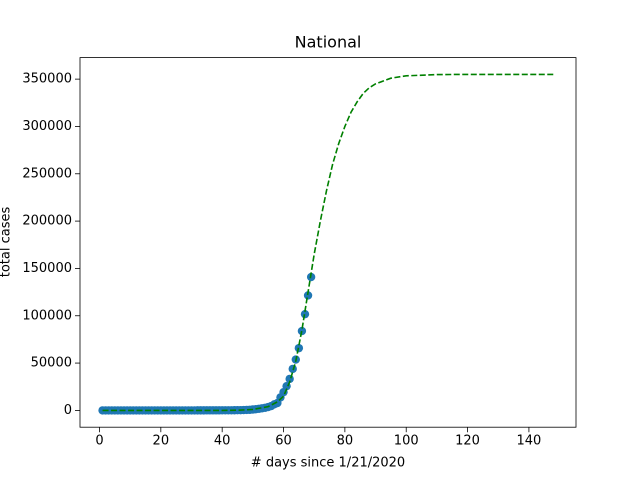 Image resolution: width=640 pixels, height=480 pixels. I want to click on x-tick-label: 40, so click(222, 441).